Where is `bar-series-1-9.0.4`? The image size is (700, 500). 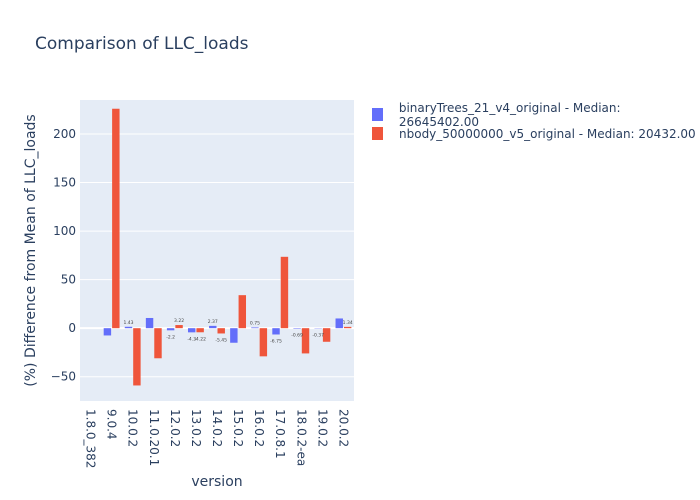 bar-series-1-9.0.4 is located at coordinates (116, 218).